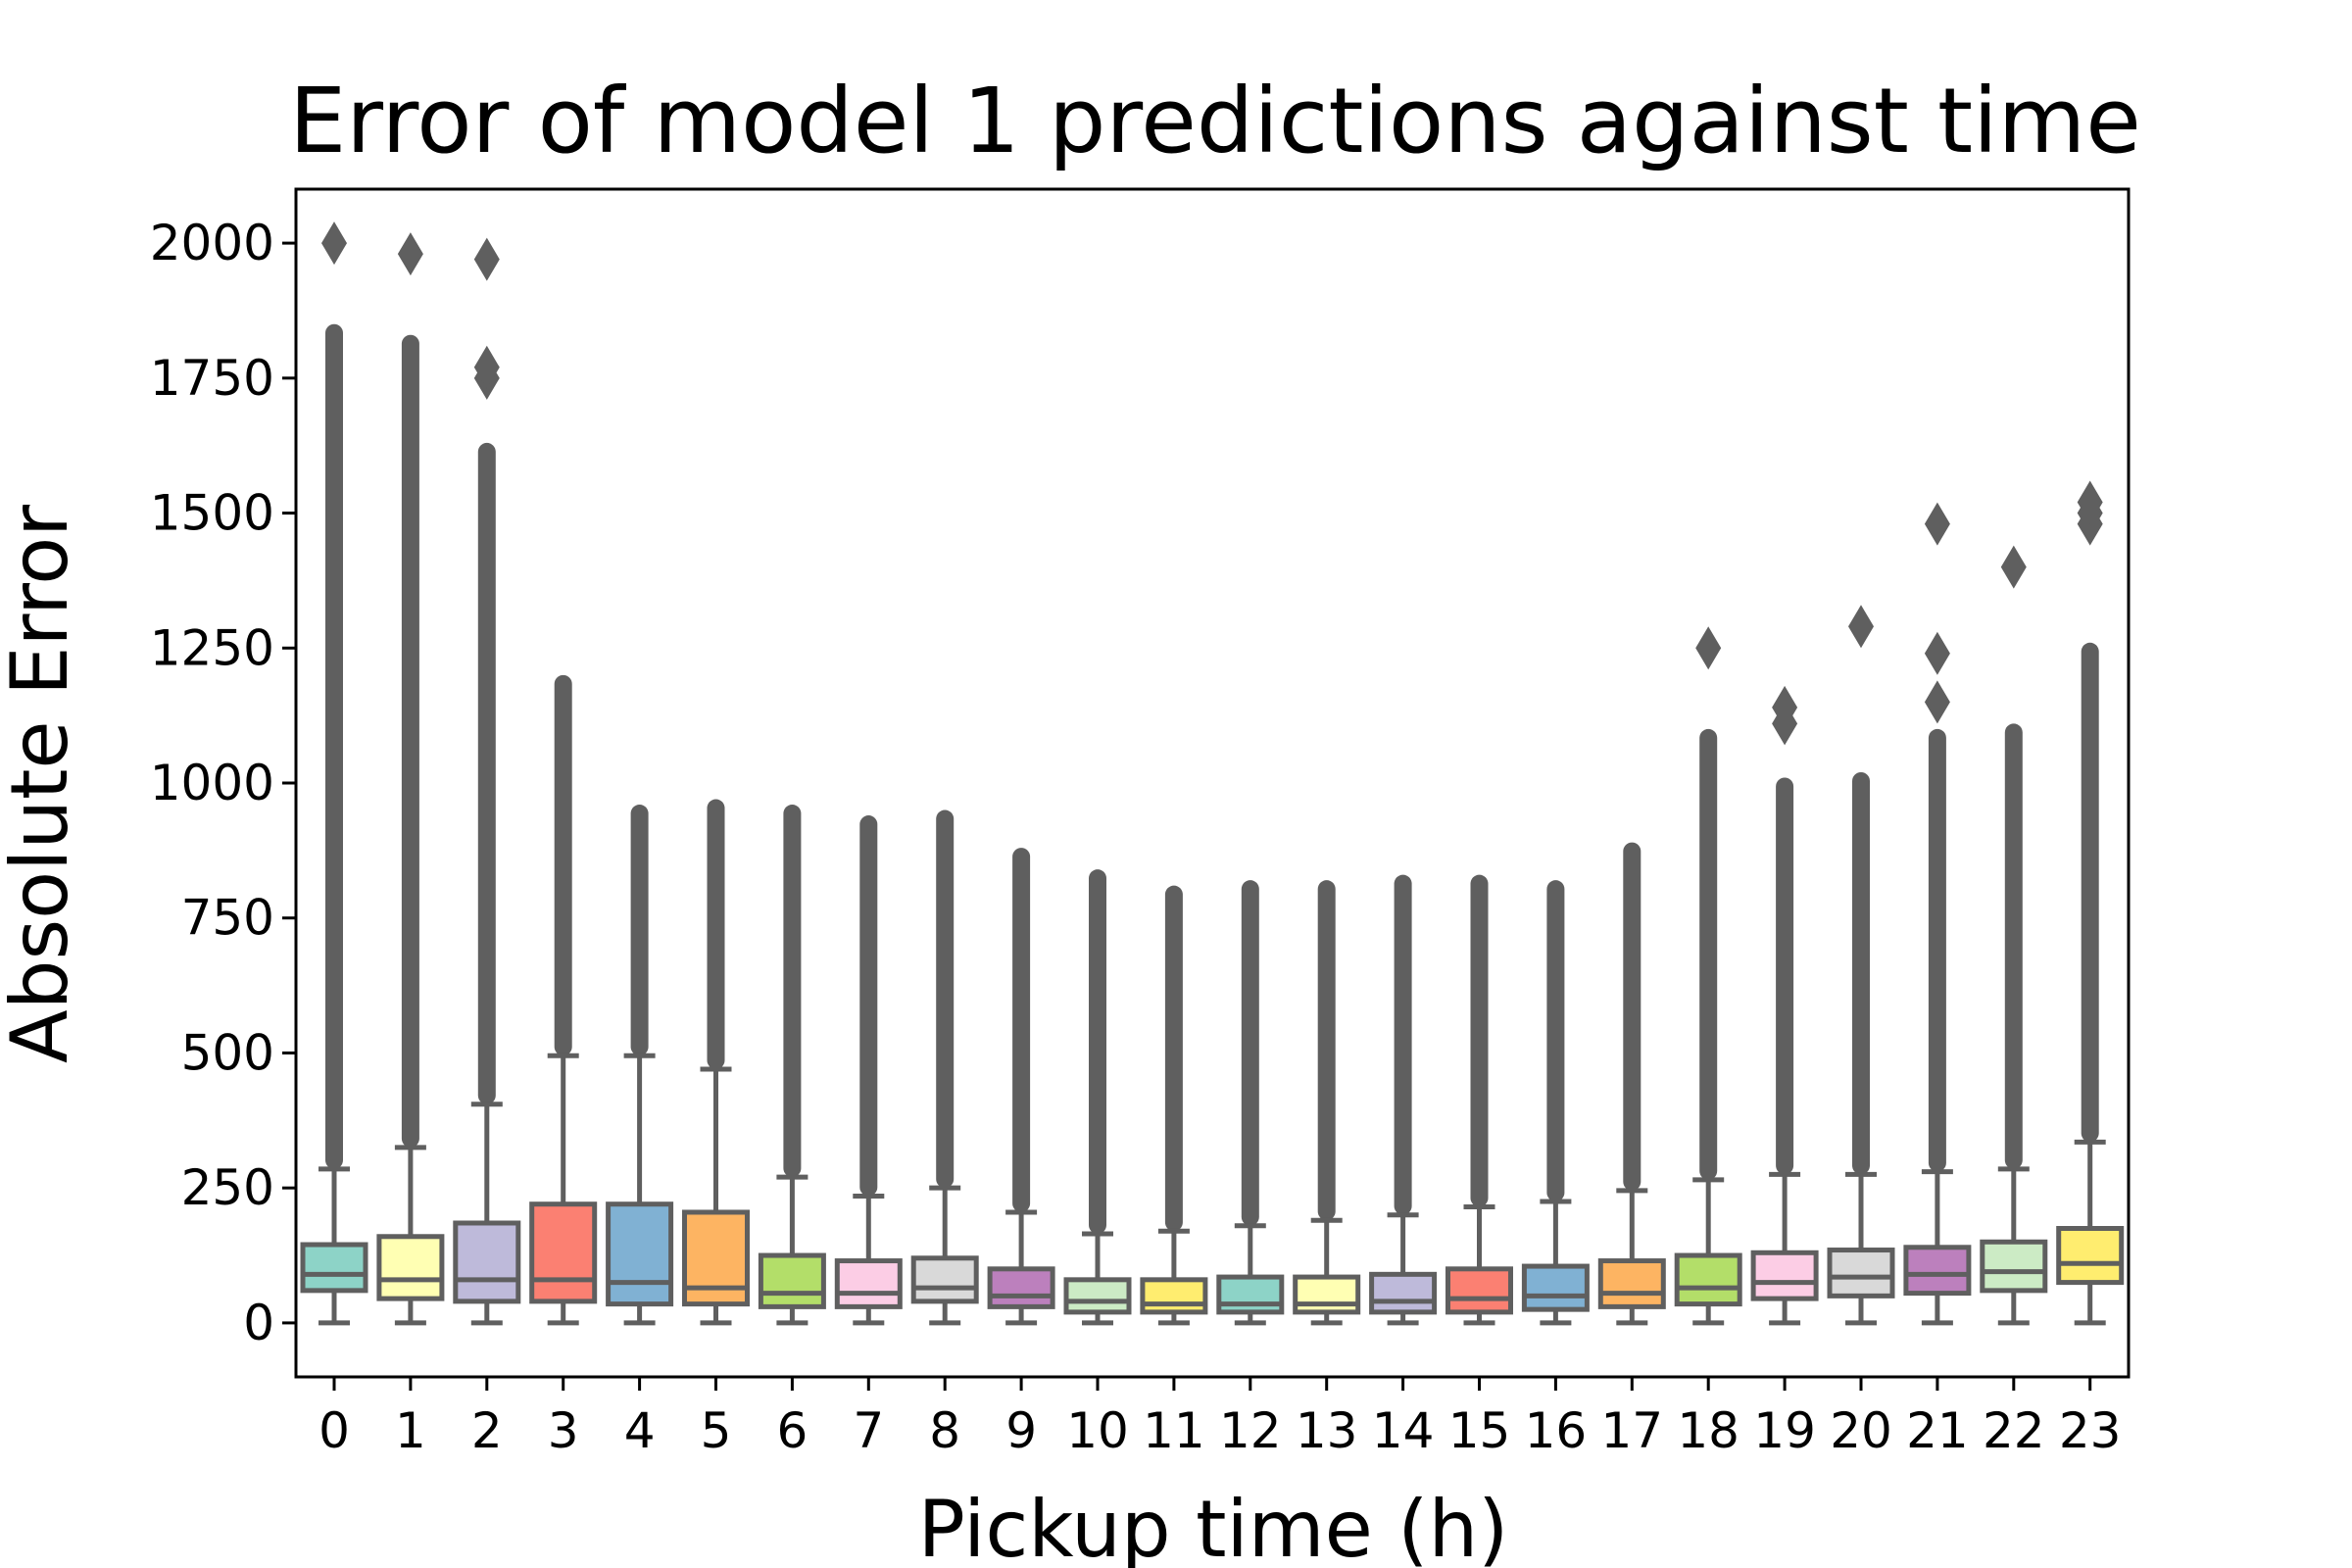 This screenshot has width=2352, height=1568. Describe the element at coordinates (410, 1430) in the screenshot. I see `x-tick-label: 1` at that location.